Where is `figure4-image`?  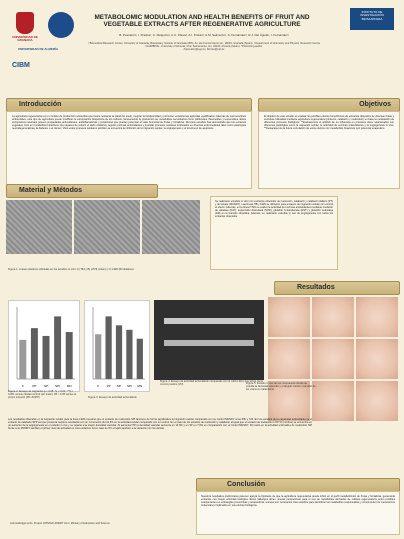
figure4-image is located at coordinates (209, 340).